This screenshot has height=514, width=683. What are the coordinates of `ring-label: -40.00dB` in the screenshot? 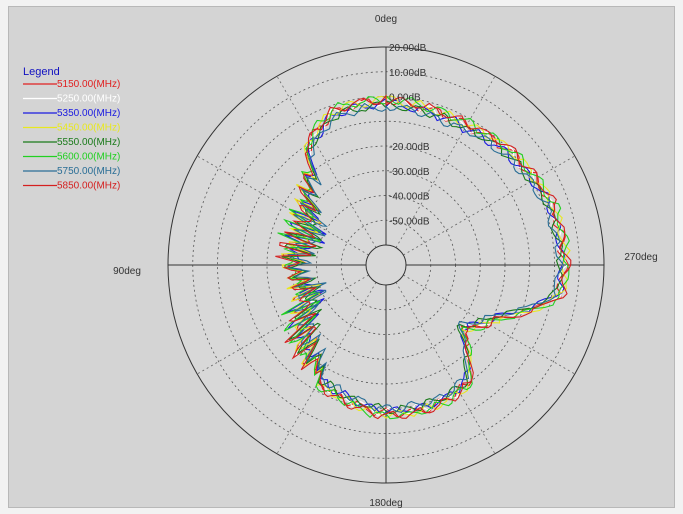 It's located at (409, 197).